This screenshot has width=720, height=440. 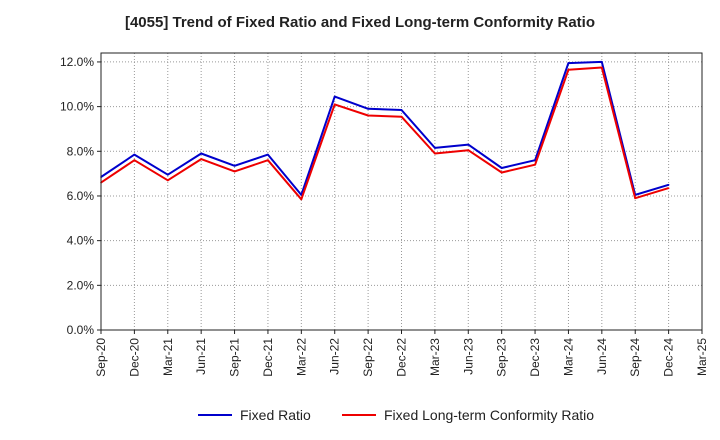 I want to click on x-tick-label: Mar-23, so click(x=435, y=357).